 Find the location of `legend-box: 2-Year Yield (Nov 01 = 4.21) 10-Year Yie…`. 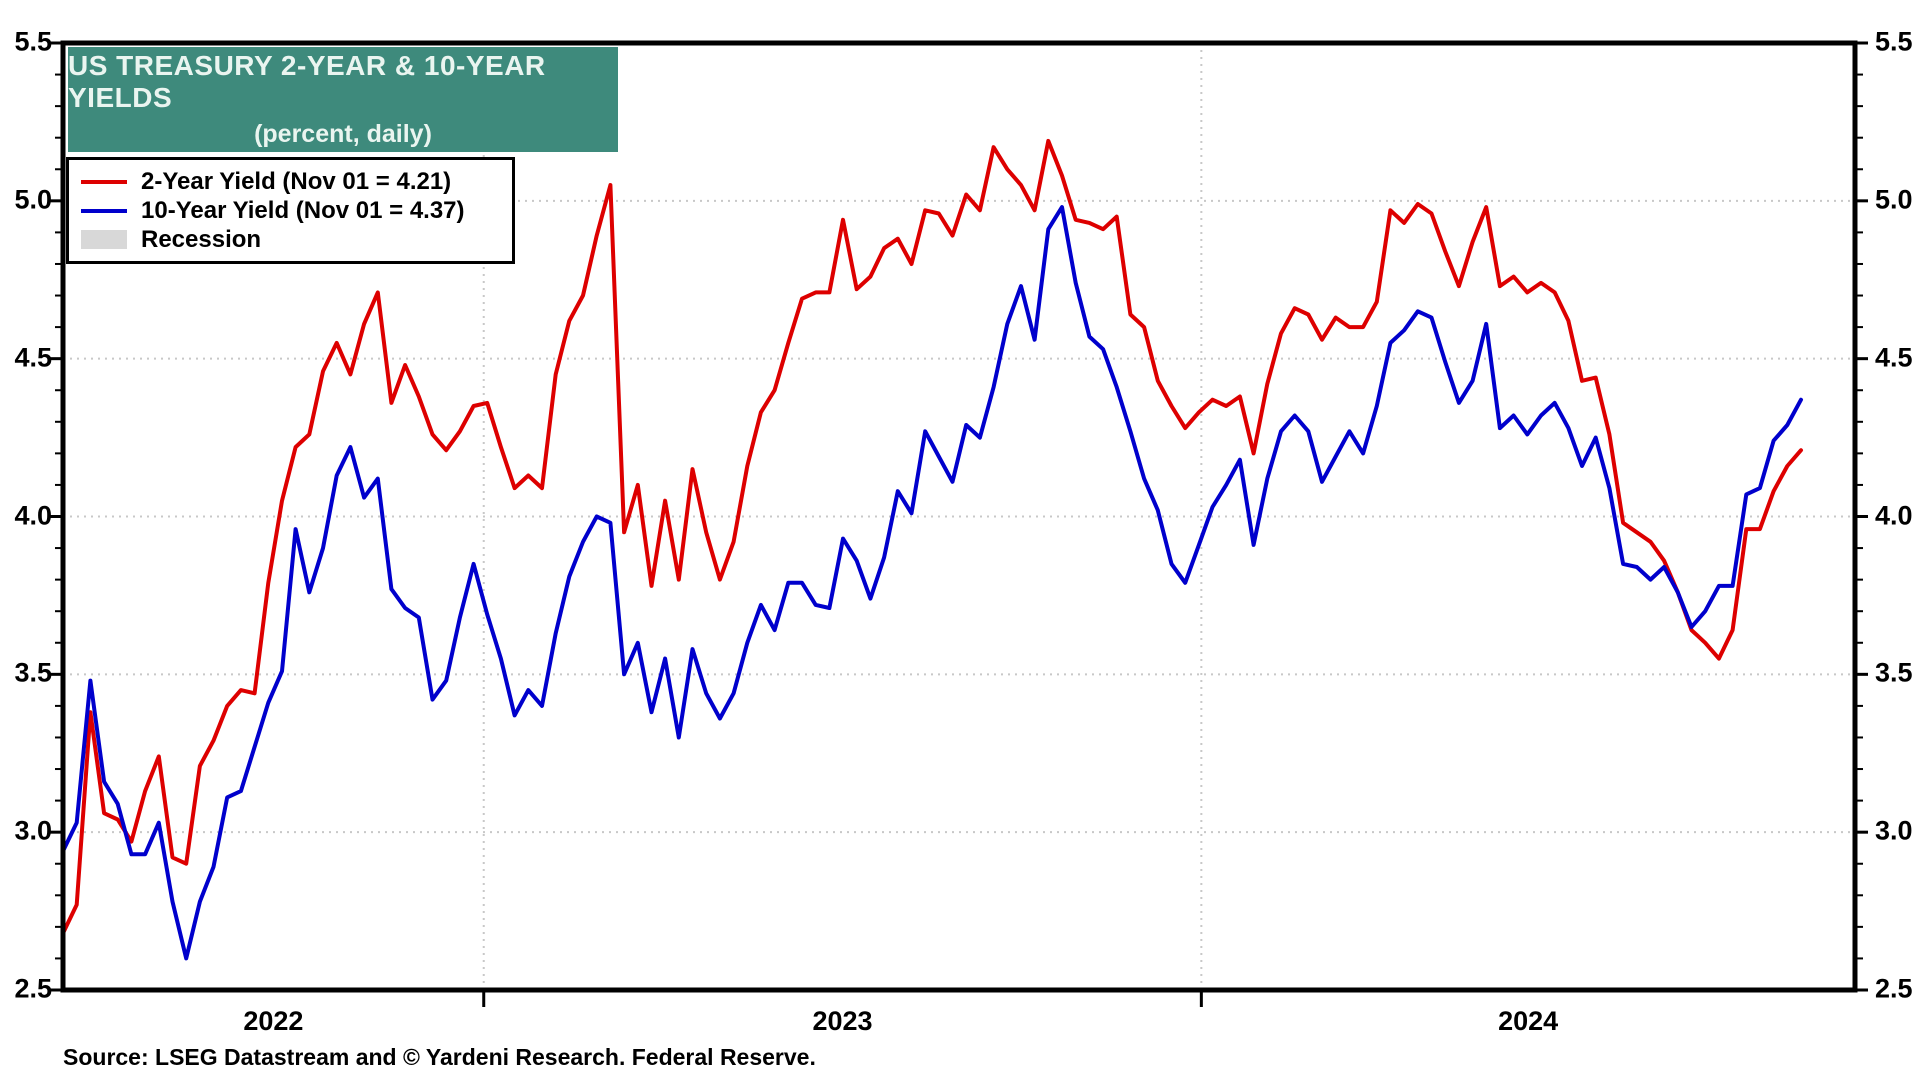

legend-box: 2-Year Yield (Nov 01 = 4.21) 10-Year Yie… is located at coordinates (290, 210).